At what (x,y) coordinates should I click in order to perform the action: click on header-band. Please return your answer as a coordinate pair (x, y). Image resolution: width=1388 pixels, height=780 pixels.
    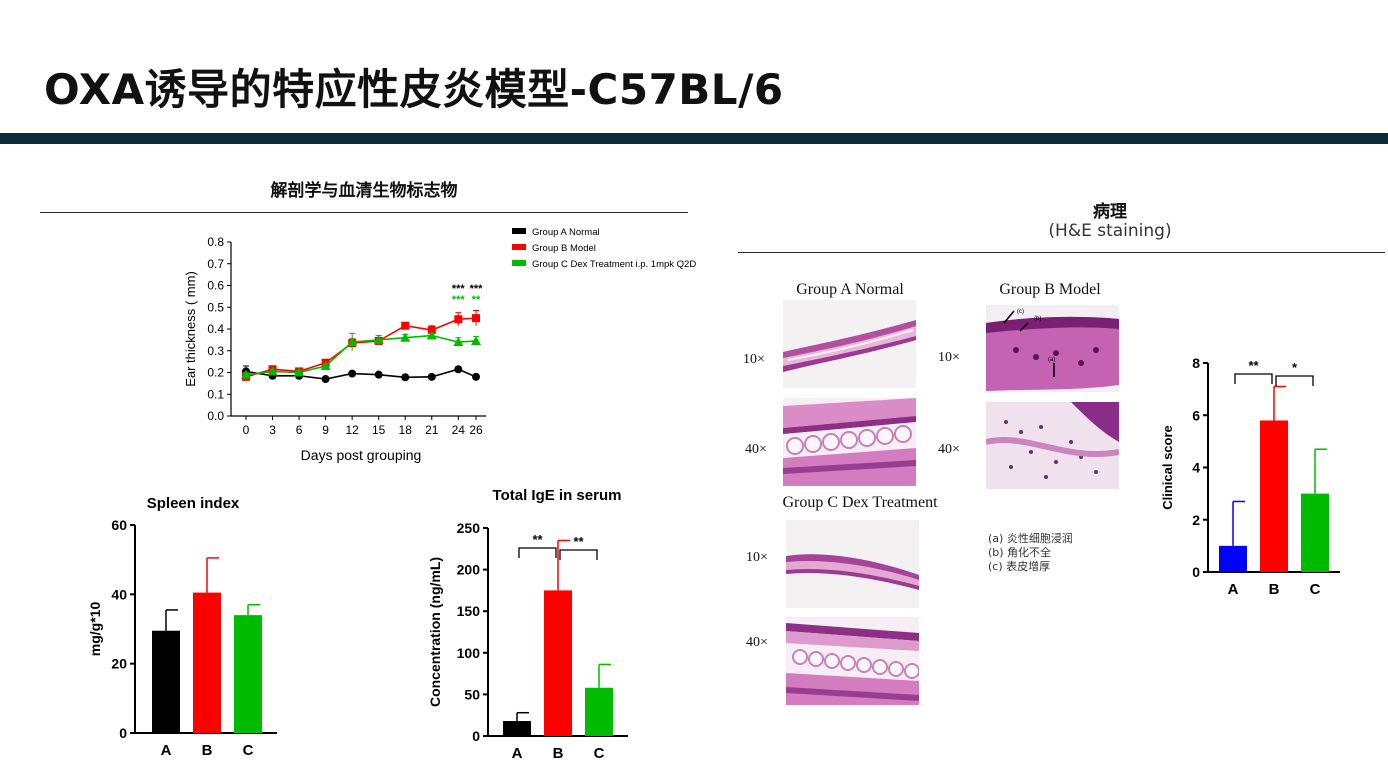
    Looking at the image, I should click on (694, 138).